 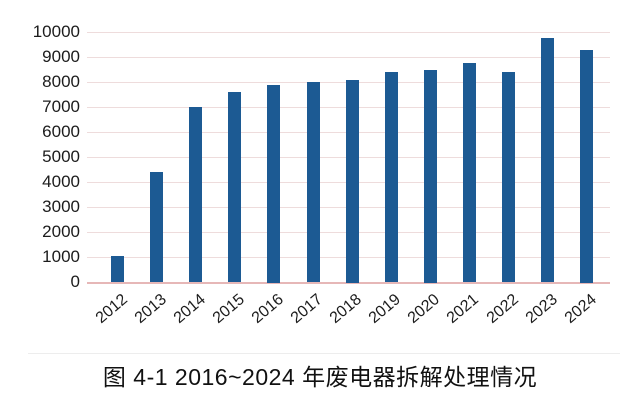 What do you see at coordinates (508, 177) in the screenshot?
I see `bar-2022` at bounding box center [508, 177].